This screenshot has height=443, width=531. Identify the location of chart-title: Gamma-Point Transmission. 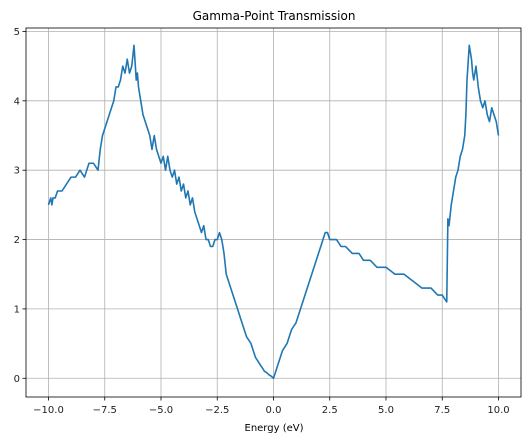
(274, 16).